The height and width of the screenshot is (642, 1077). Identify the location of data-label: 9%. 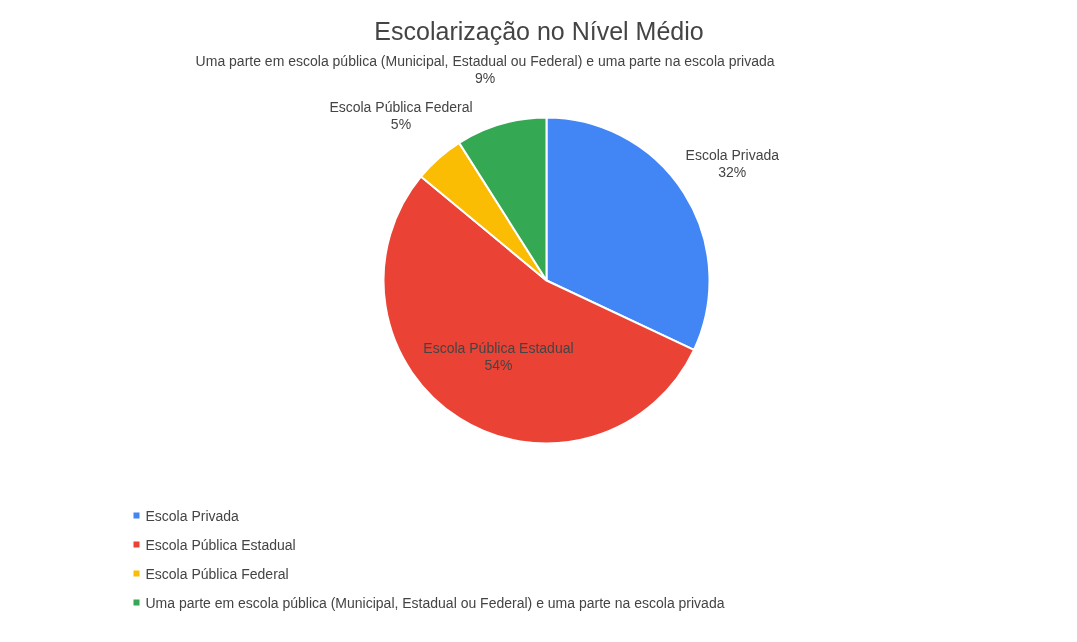
(485, 78).